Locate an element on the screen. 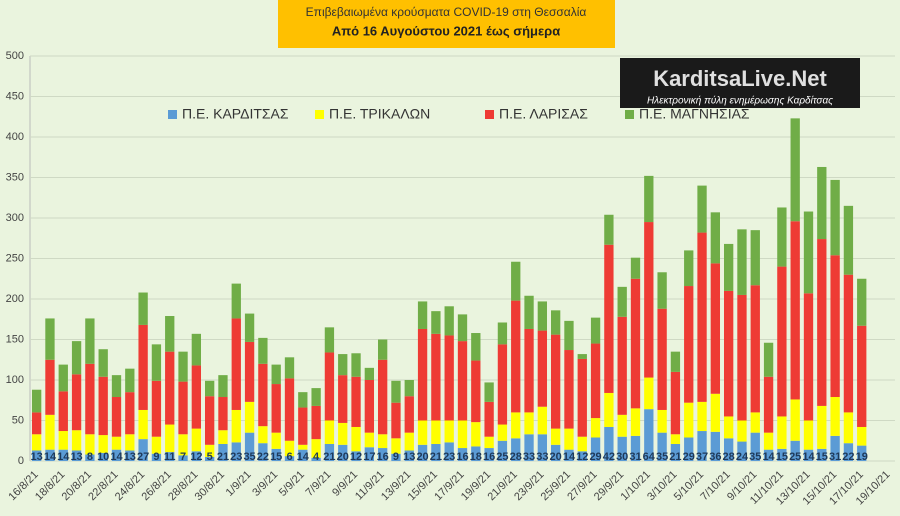  x-tick-label: 7/9/21 is located at coordinates (318, 484).